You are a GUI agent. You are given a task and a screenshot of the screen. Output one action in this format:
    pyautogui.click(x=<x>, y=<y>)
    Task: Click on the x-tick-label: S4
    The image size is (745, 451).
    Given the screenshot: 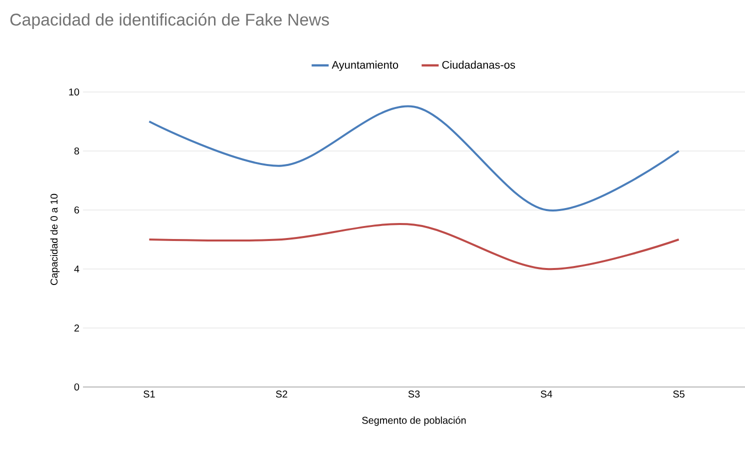 What is the action you would take?
    pyautogui.click(x=546, y=394)
    